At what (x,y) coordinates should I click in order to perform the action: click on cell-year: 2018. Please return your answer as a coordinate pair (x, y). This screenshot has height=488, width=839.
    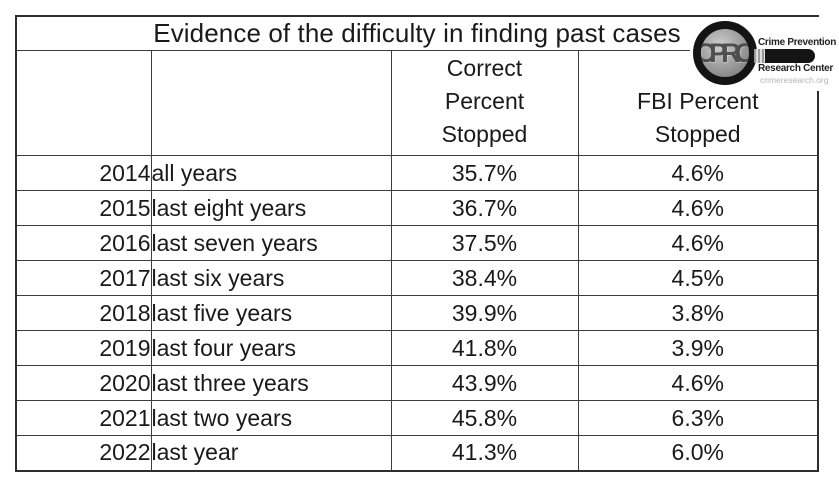
    Looking at the image, I should click on (83, 313).